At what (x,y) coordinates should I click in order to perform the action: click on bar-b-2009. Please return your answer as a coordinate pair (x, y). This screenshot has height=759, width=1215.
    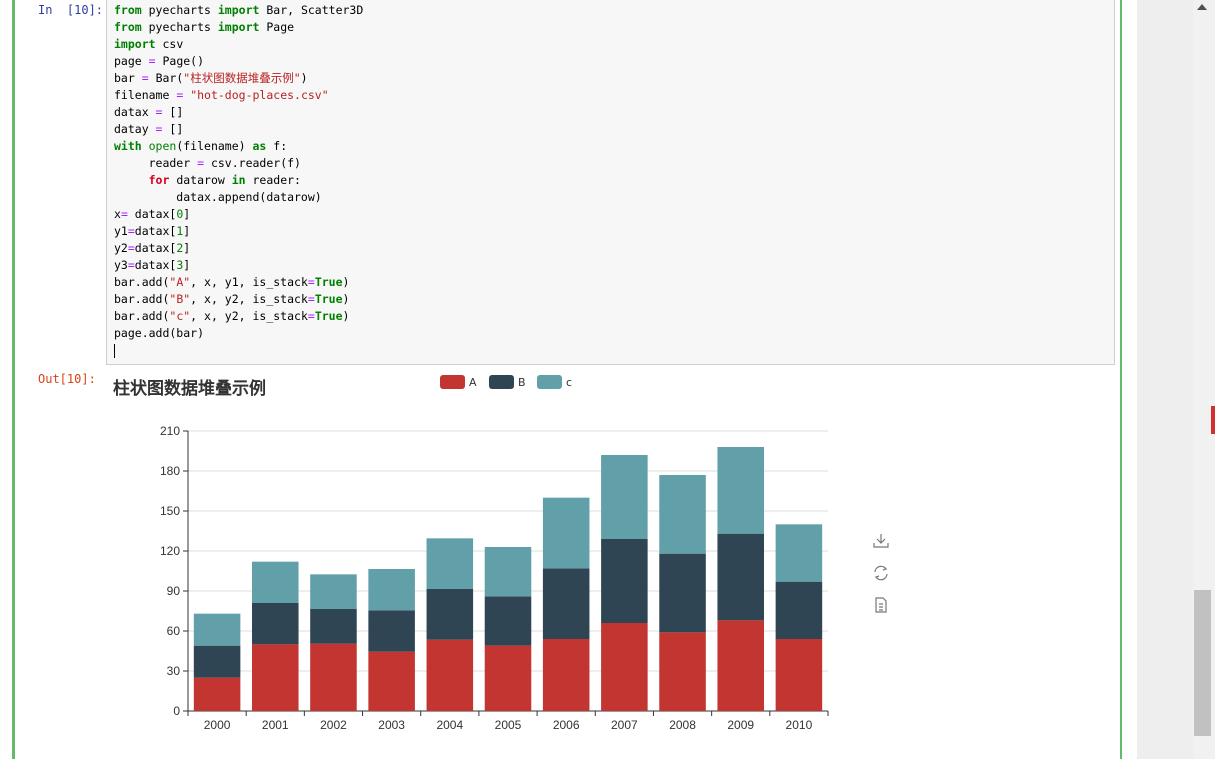
    Looking at the image, I should click on (740, 577).